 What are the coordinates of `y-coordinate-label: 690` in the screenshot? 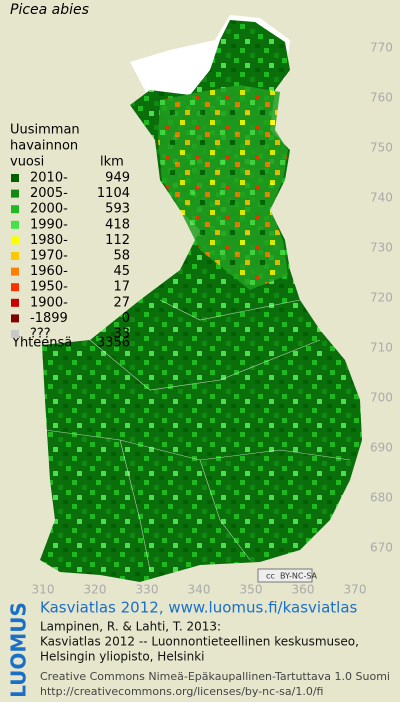 It's located at (381, 448).